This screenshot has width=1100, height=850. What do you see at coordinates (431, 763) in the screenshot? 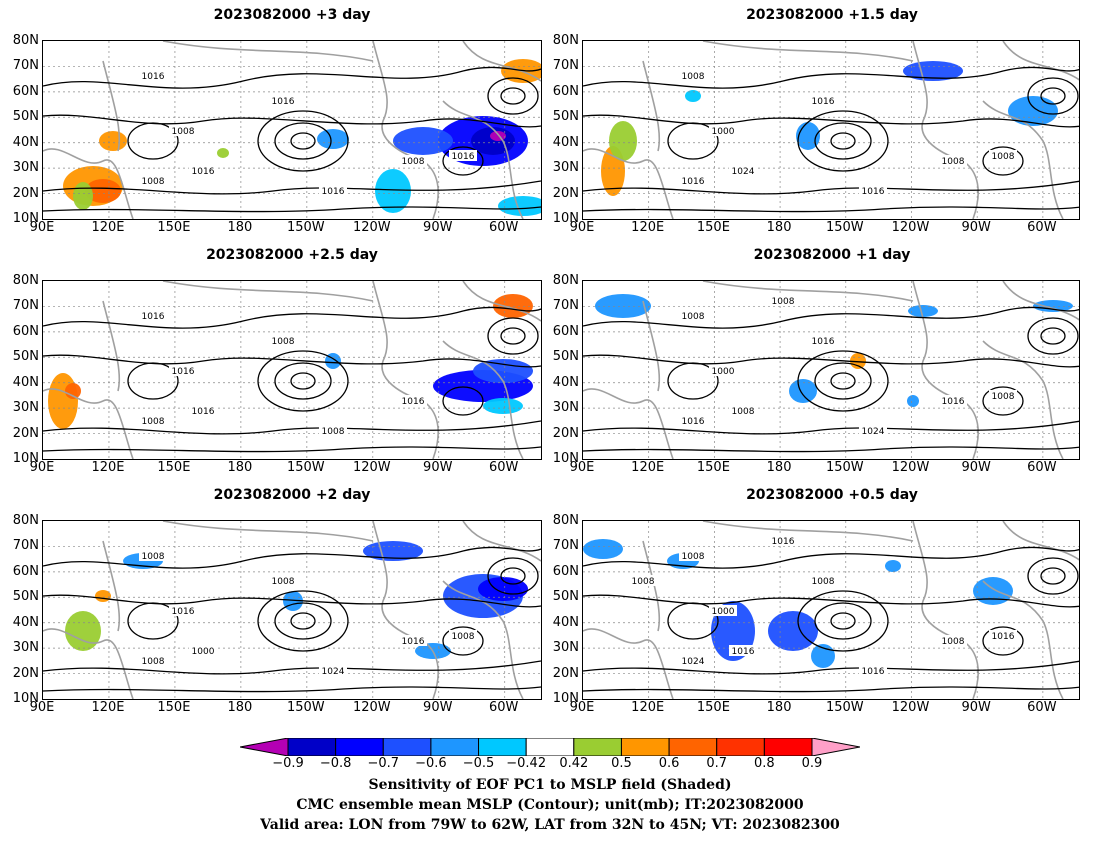
I see `colorbar-tick-label: −0.6` at bounding box center [431, 763].